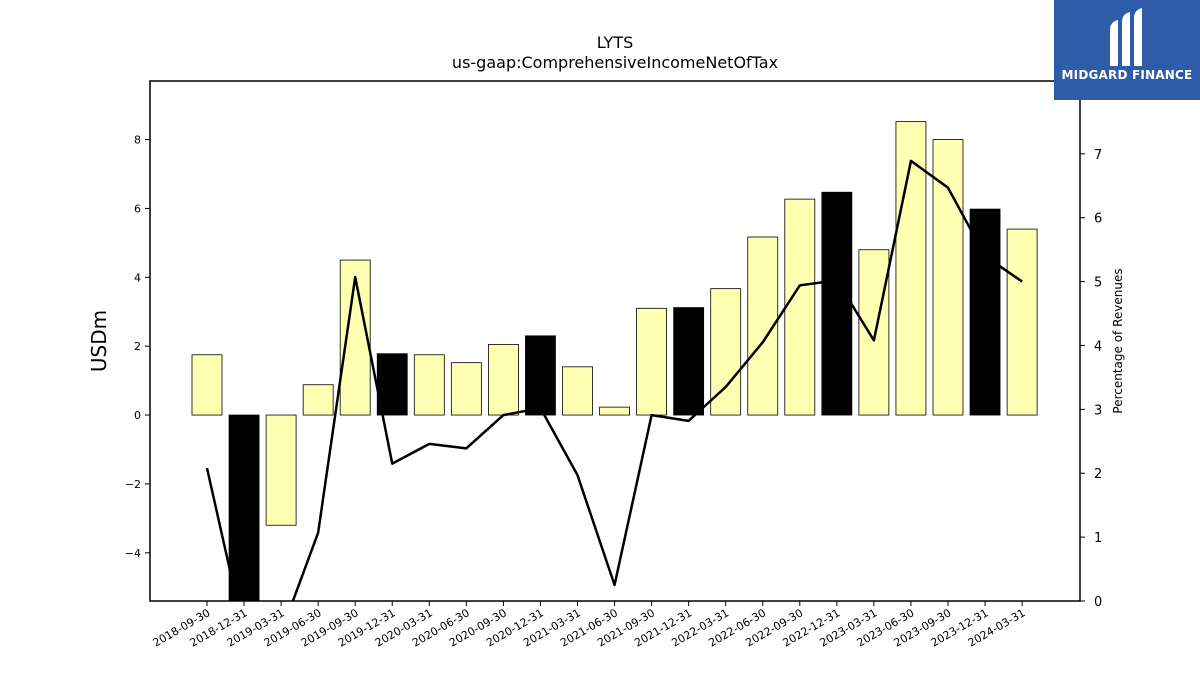  I want to click on logo-mark-icon, so click(1126, 37).